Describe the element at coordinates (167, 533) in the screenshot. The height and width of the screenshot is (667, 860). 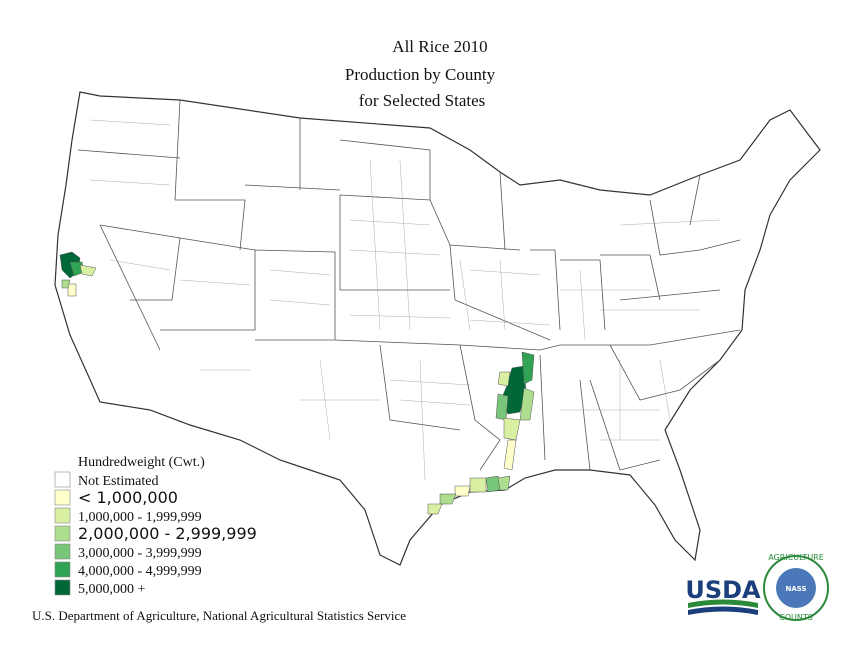
I see `legend-label: 2,000,000 - 2,999,999` at that location.